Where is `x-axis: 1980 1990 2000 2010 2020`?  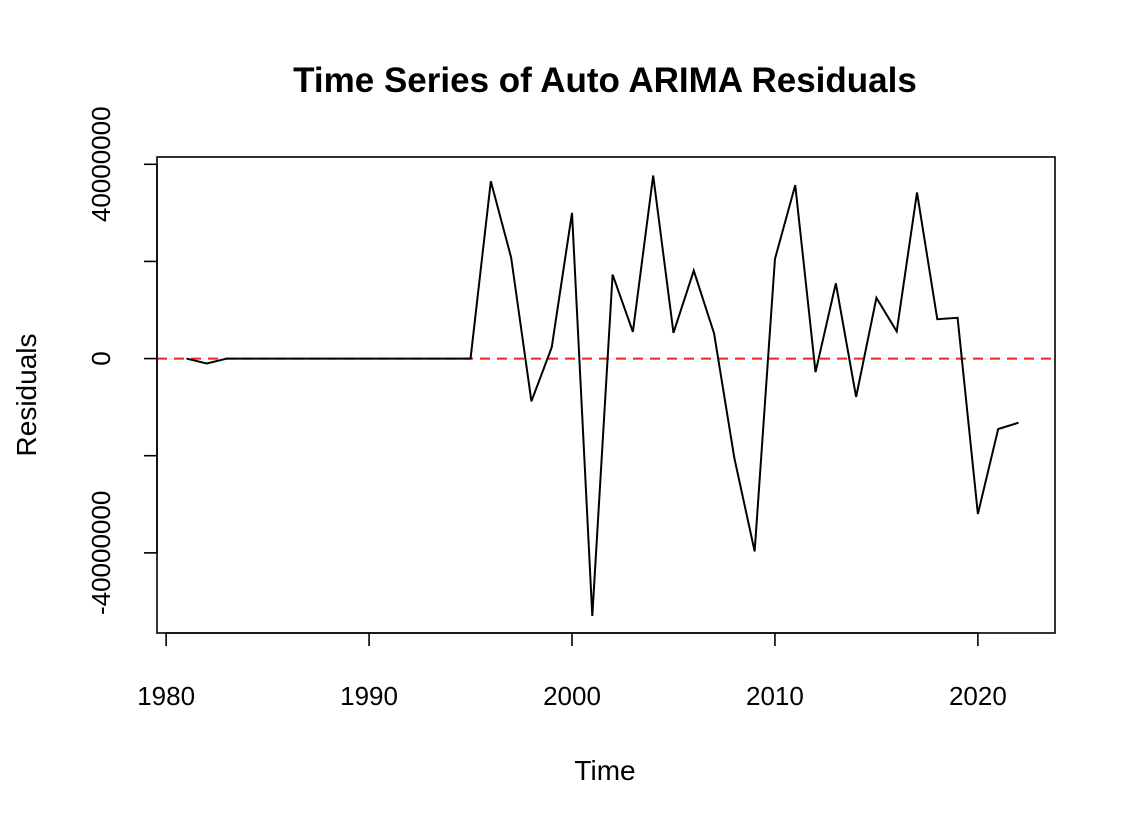 x-axis: 1980 1990 2000 2010 2020 is located at coordinates (572, 671).